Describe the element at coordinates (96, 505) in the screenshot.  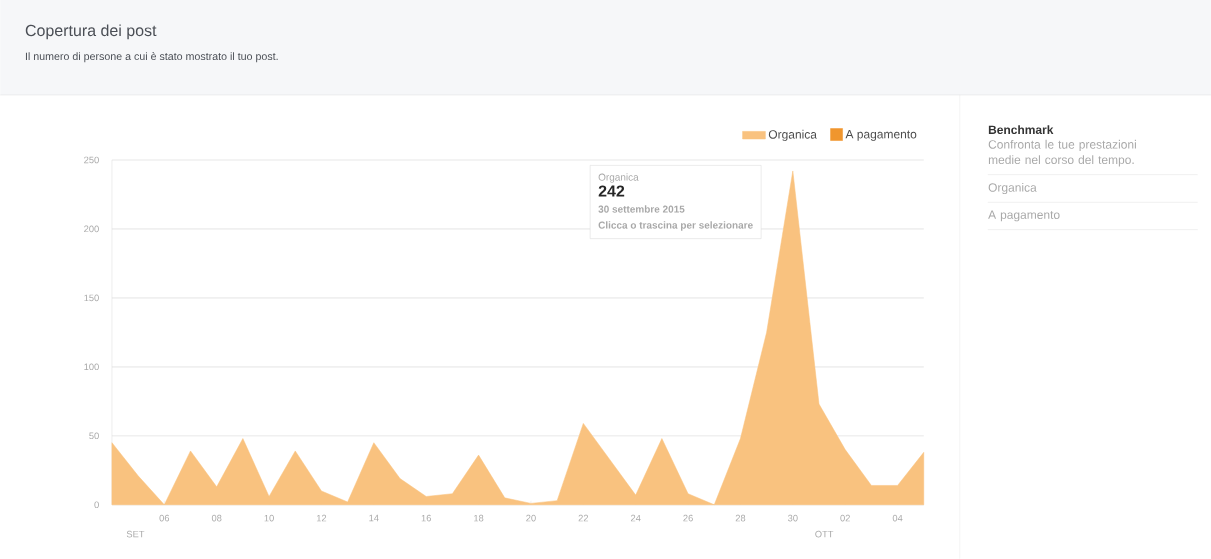
I see `y-tick-label: 0` at that location.